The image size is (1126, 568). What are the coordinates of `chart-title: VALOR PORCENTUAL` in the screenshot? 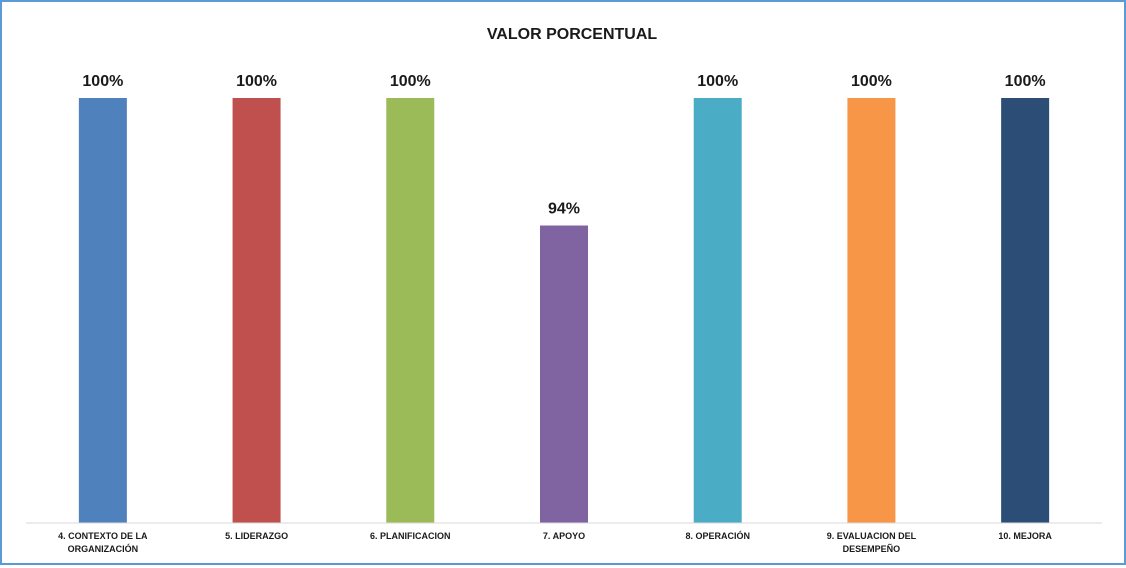 It's located at (572, 34).